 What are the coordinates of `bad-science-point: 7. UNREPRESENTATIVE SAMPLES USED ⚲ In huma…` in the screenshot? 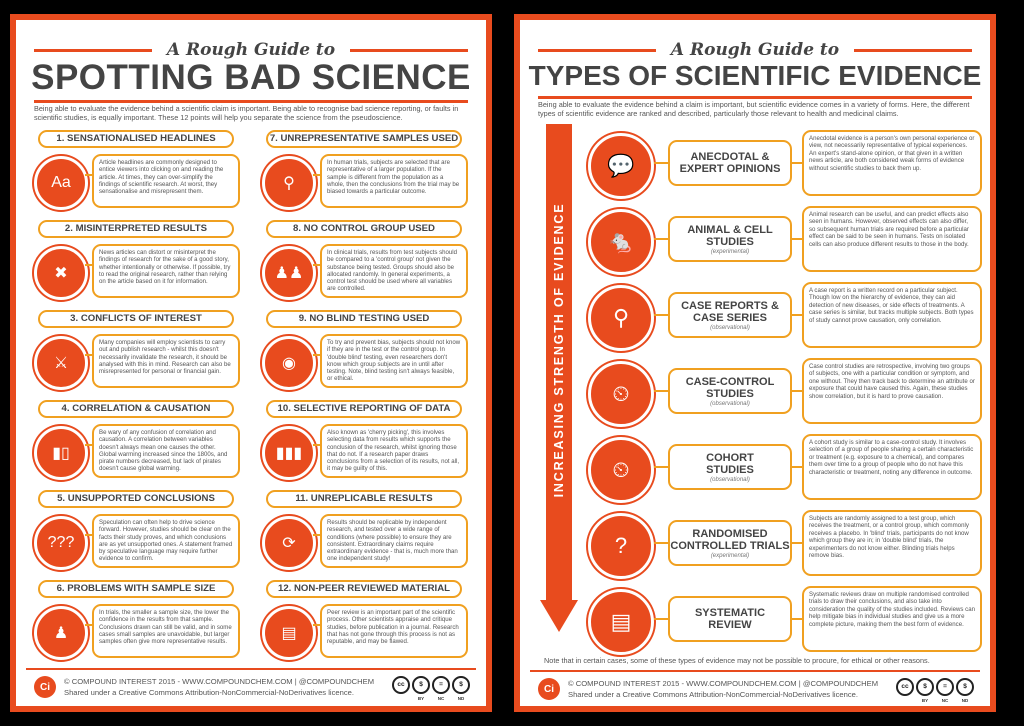 It's located at (364, 172).